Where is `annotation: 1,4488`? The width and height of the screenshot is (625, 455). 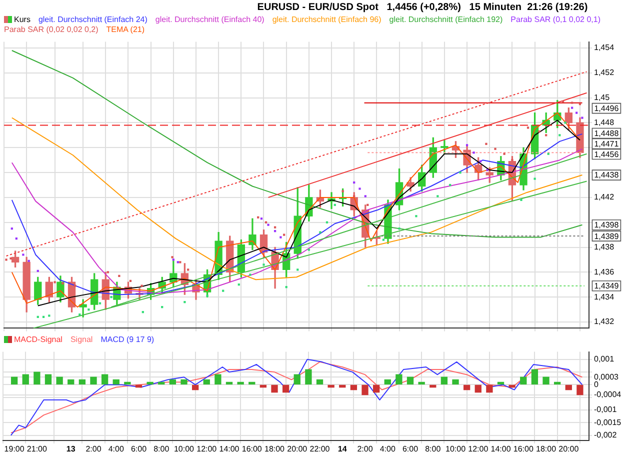
annotation: 1,4488 is located at coordinates (607, 133).